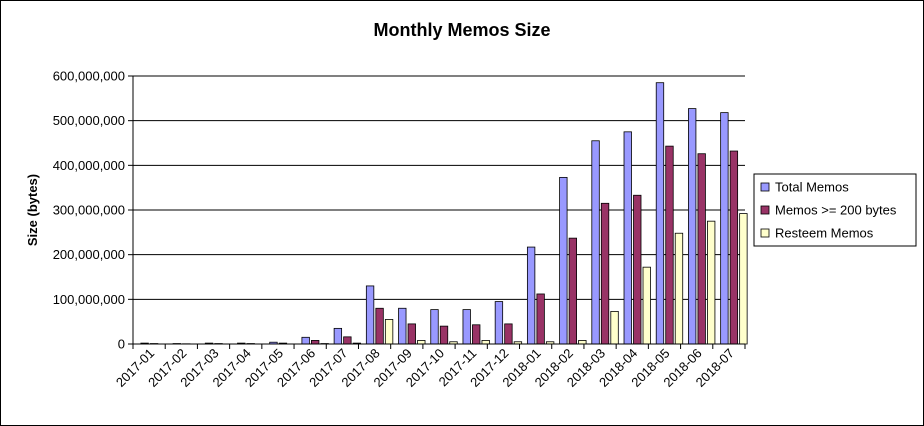 This screenshot has width=924, height=426. Describe the element at coordinates (89, 299) in the screenshot. I see `y-tick-label: 100,000,000` at that location.